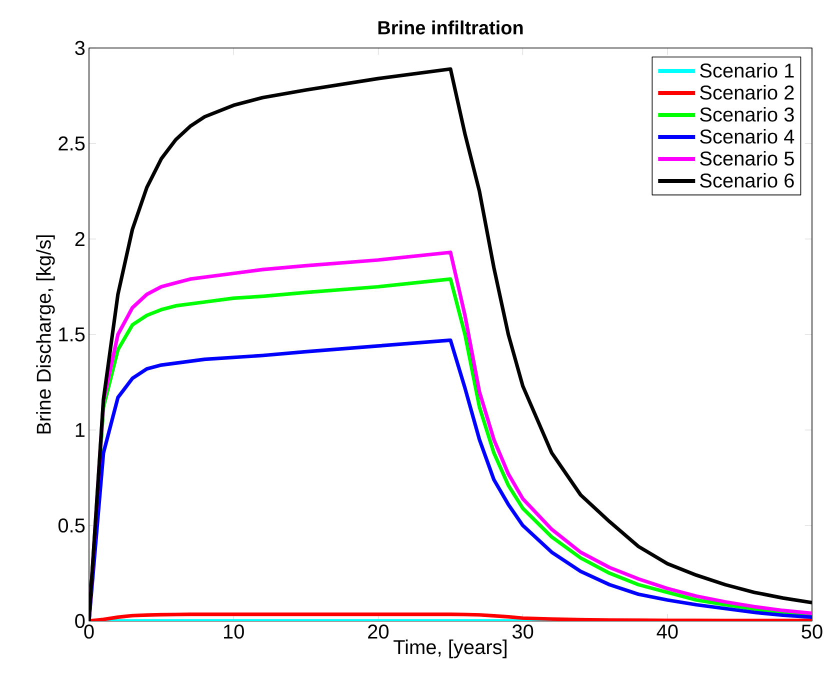 The image size is (830, 684). I want to click on x-tick-label: 0, so click(89, 631).